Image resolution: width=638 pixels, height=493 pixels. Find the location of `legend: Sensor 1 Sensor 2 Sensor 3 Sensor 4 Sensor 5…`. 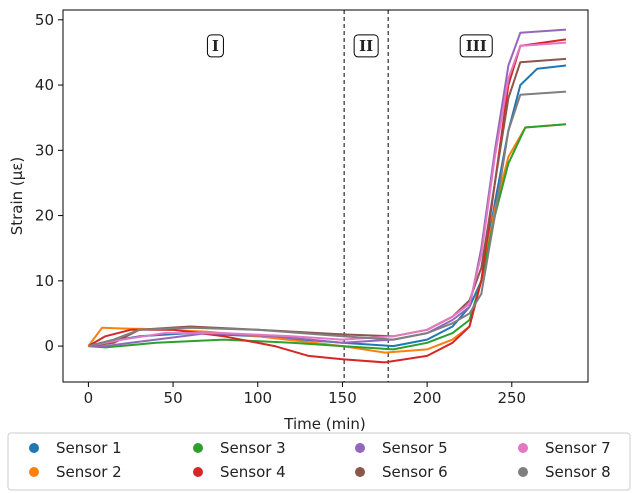

legend: Sensor 1 Sensor 2 Sensor 3 Sensor 4 Sensor 5… is located at coordinates (319, 461).